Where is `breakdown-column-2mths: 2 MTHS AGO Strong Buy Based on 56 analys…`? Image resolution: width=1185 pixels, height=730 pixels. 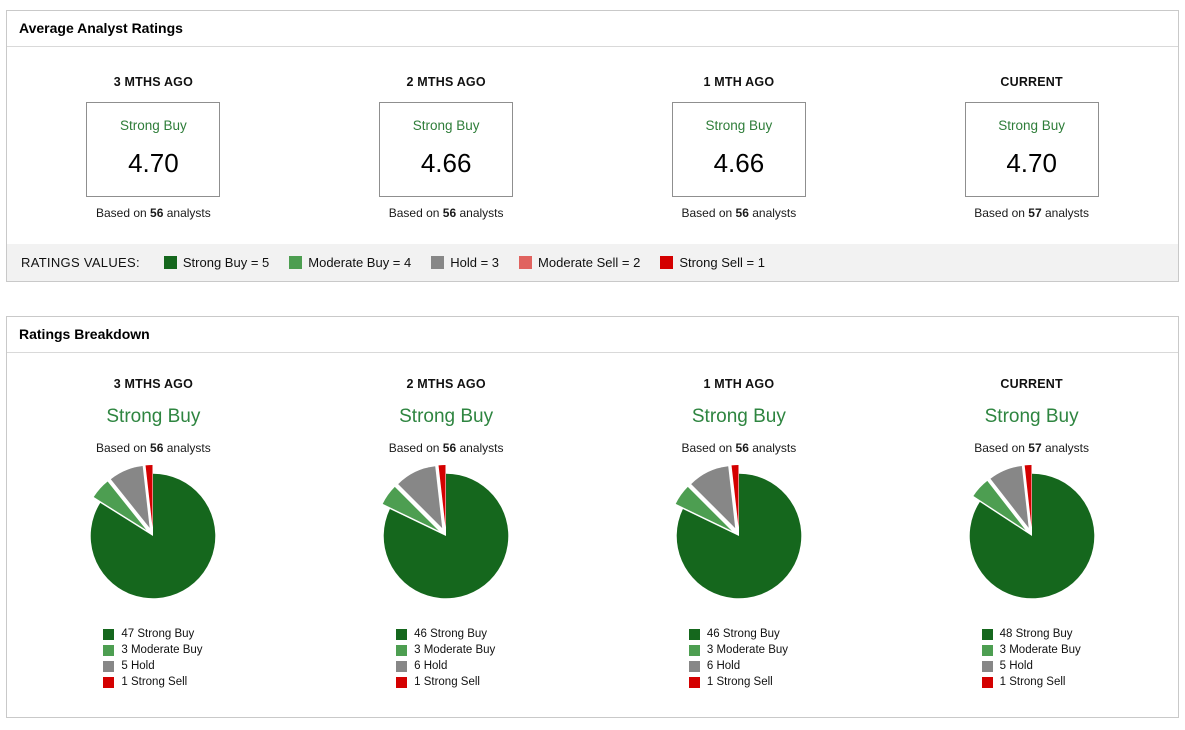
breakdown-column-2mths: 2 MTHS AGO Strong Buy Based on 56 analys… is located at coordinates (446, 535).